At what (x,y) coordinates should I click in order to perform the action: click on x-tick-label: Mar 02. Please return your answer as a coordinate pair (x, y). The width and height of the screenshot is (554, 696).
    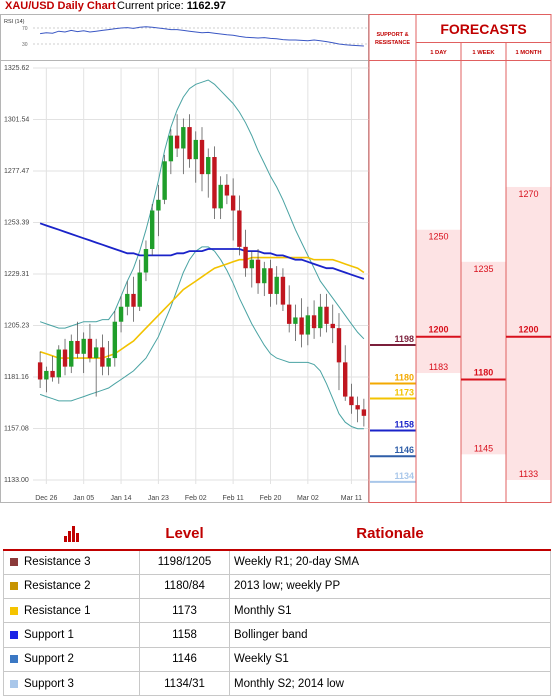
    Looking at the image, I should click on (308, 498).